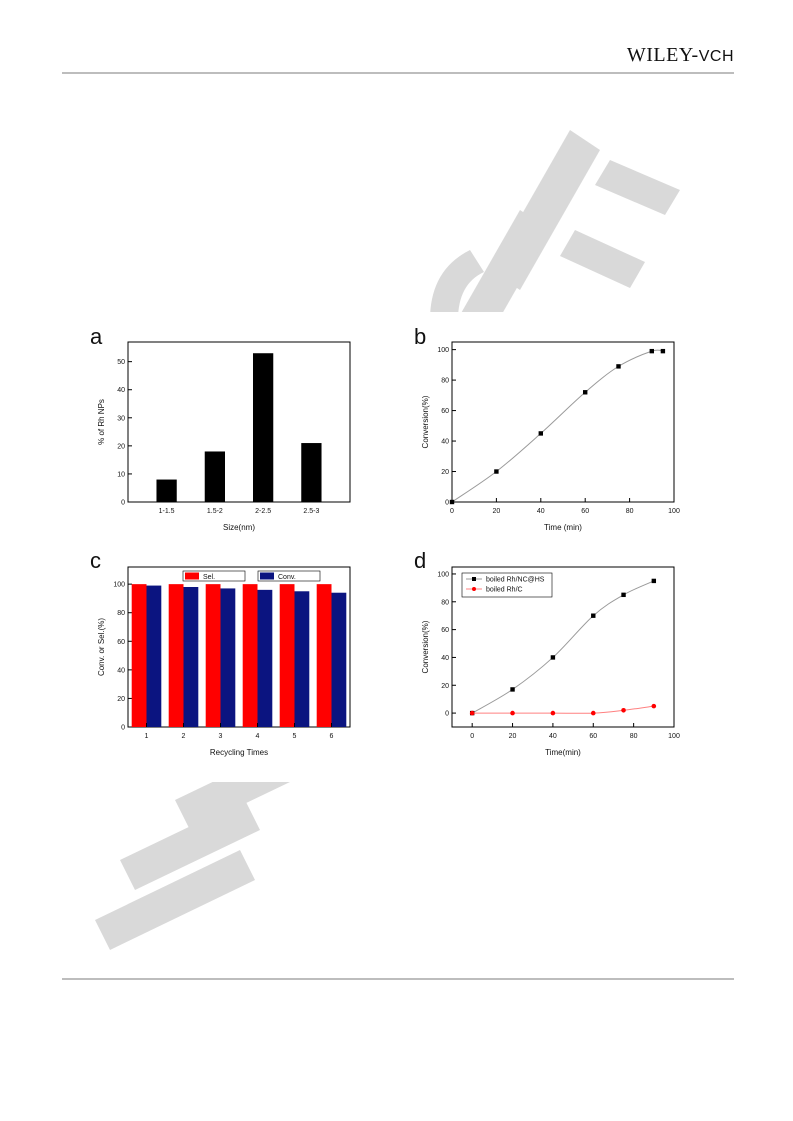  I want to click on legend-item: Conv., so click(289, 576).